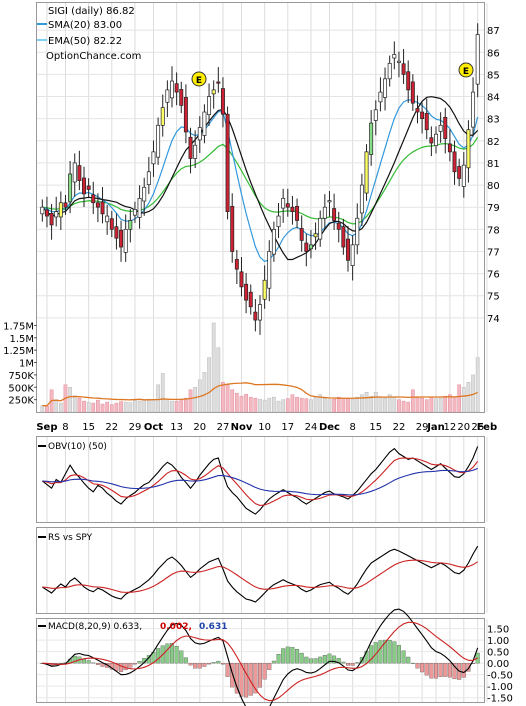 The height and width of the screenshot is (706, 526). Describe the element at coordinates (42, 537) in the screenshot. I see `rs-legend-swatch` at that location.